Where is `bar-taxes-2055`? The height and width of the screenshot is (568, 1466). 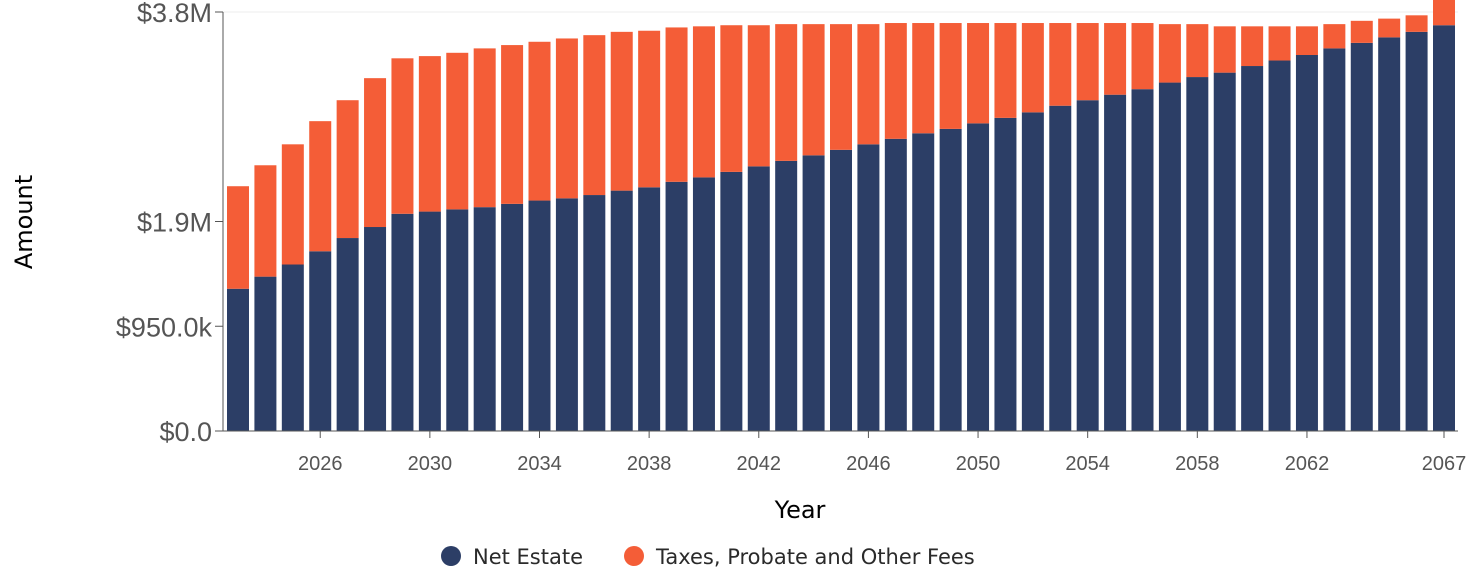 bar-taxes-2055 is located at coordinates (1115, 59).